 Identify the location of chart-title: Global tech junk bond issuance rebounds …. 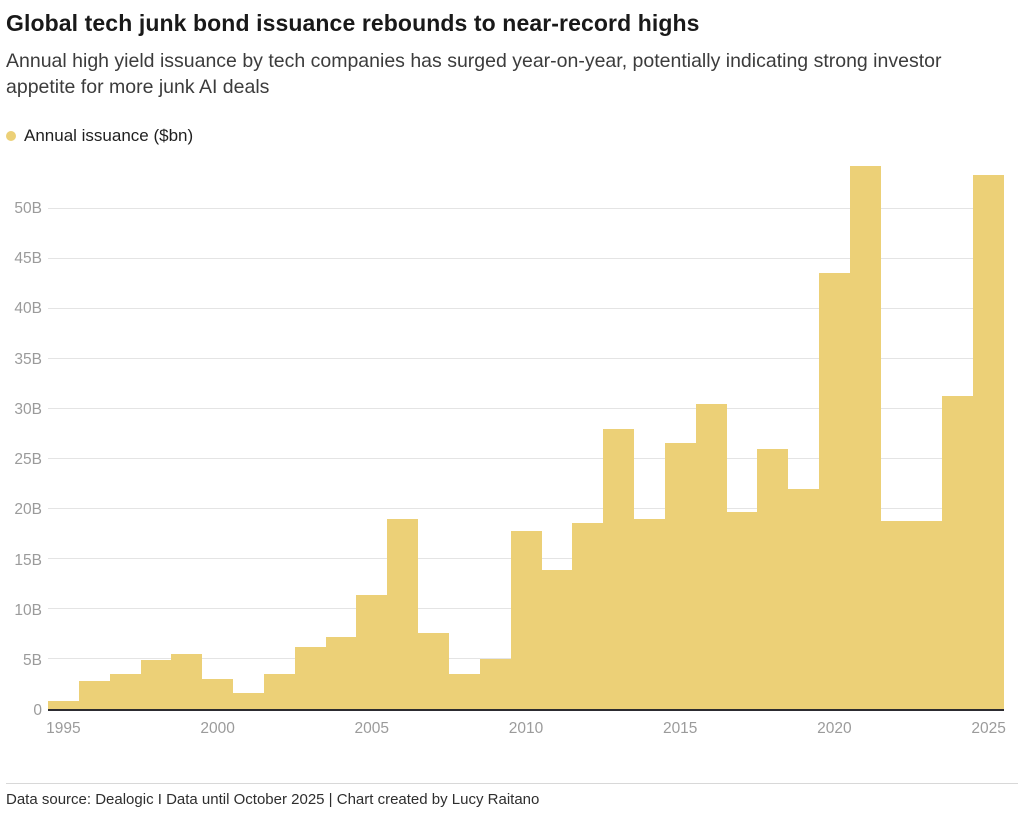
(353, 23).